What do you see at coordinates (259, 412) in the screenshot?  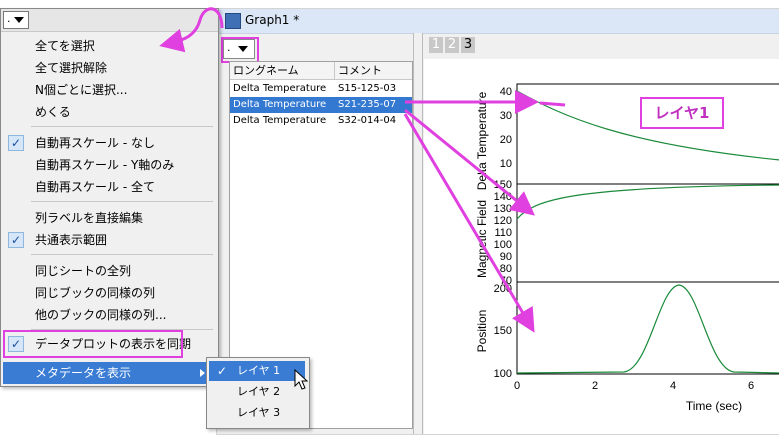 I see `submenu-item-layer-3: レイヤ 3` at bounding box center [259, 412].